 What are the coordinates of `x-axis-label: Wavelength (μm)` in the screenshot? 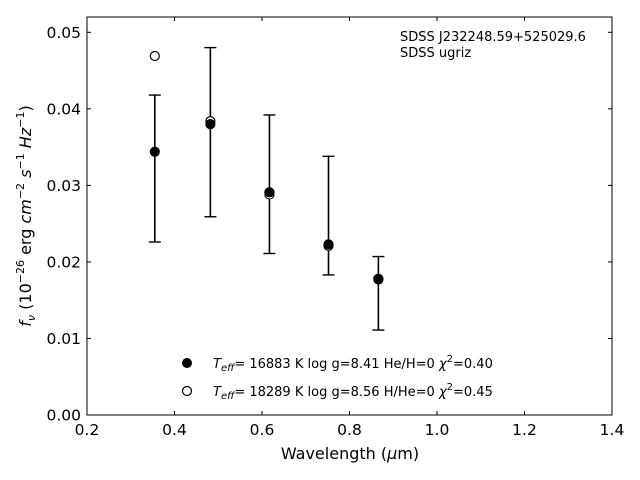 It's located at (350, 453).